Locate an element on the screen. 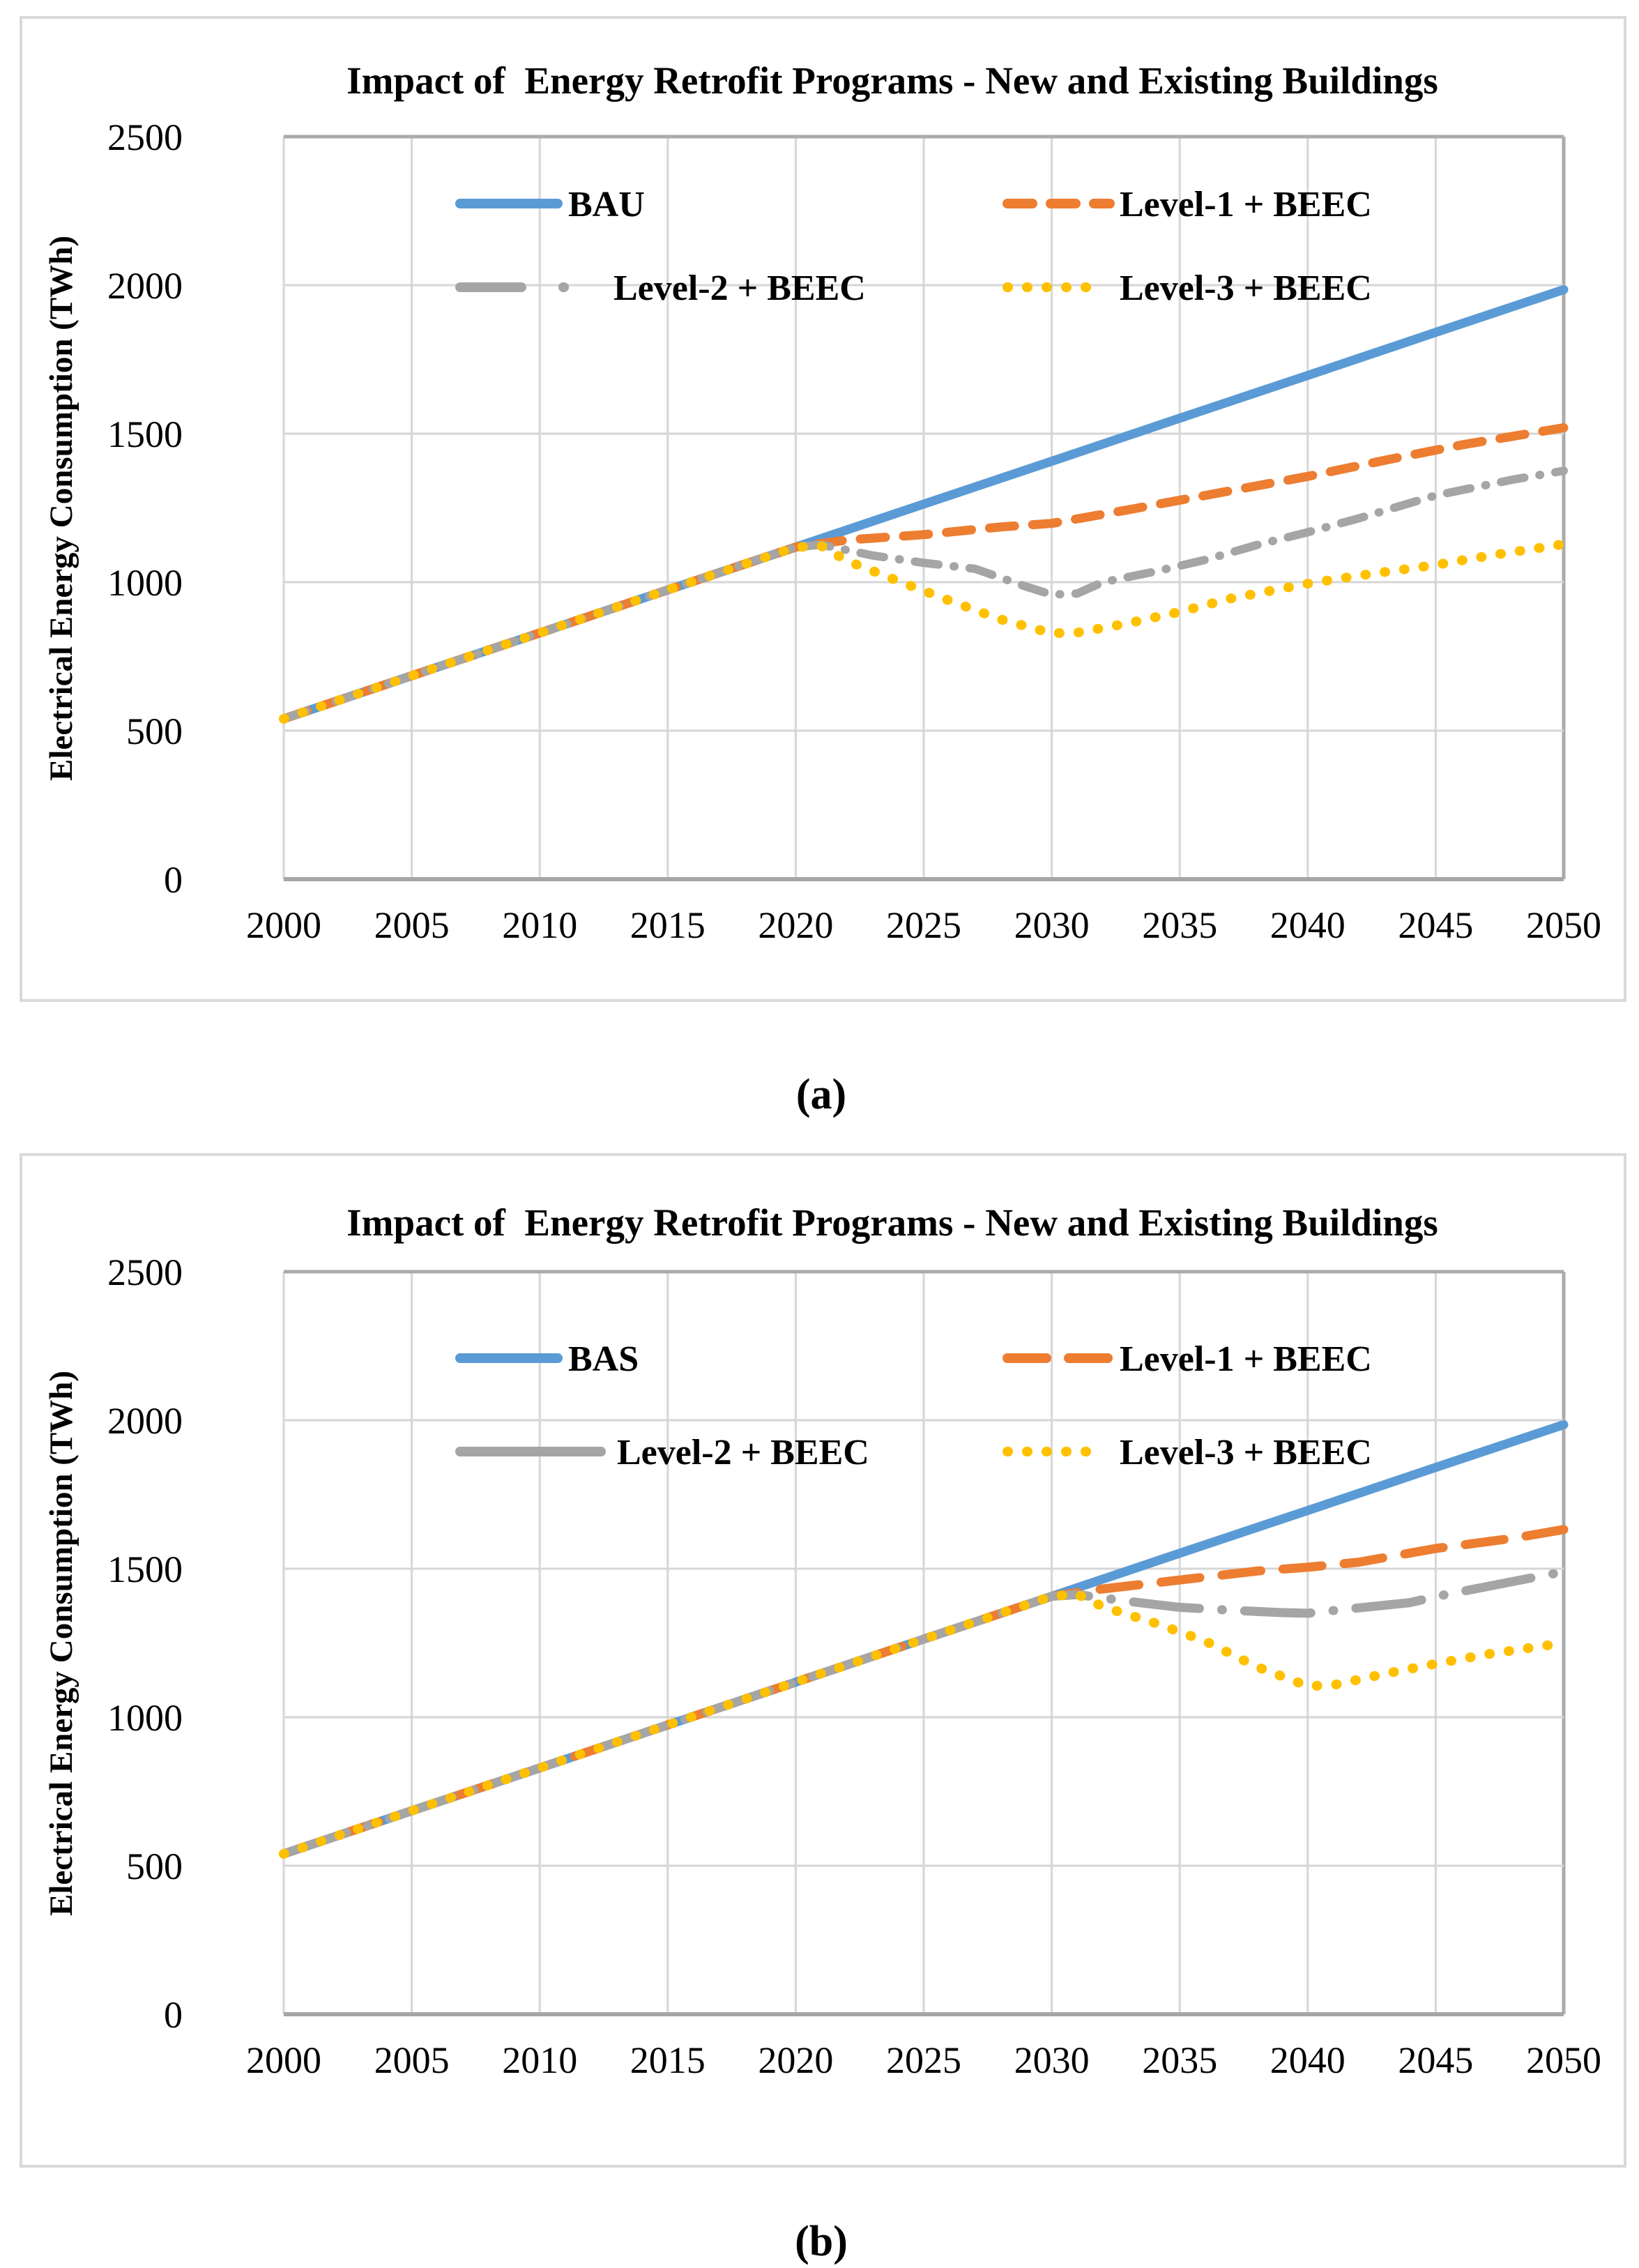  legend-label-bau: BAU is located at coordinates (606, 204).